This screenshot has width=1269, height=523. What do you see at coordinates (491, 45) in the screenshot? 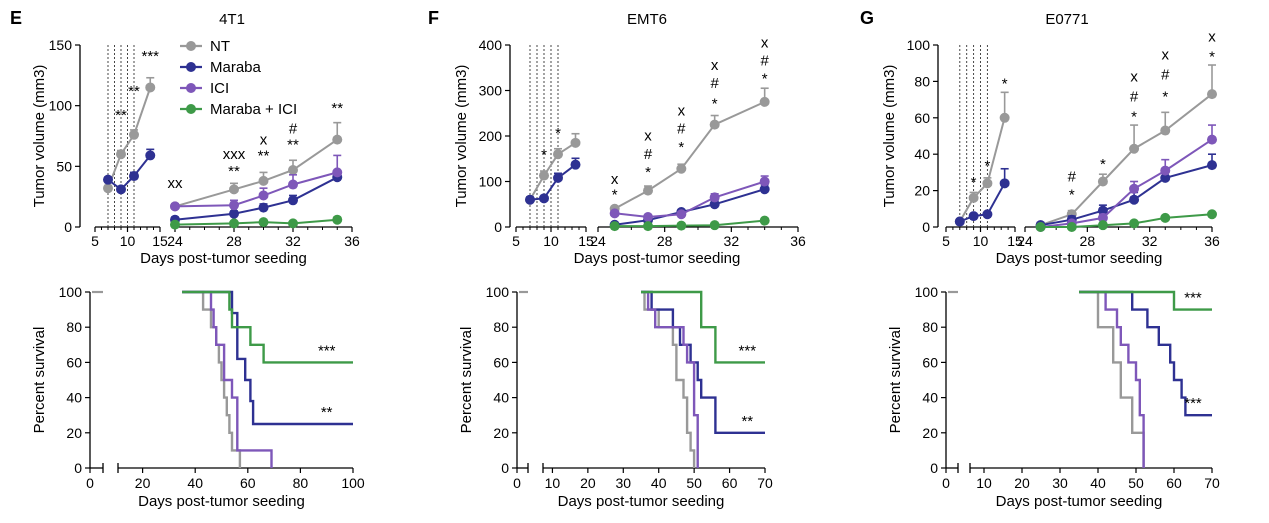
I see `y-tick-label: 400` at bounding box center [491, 45].